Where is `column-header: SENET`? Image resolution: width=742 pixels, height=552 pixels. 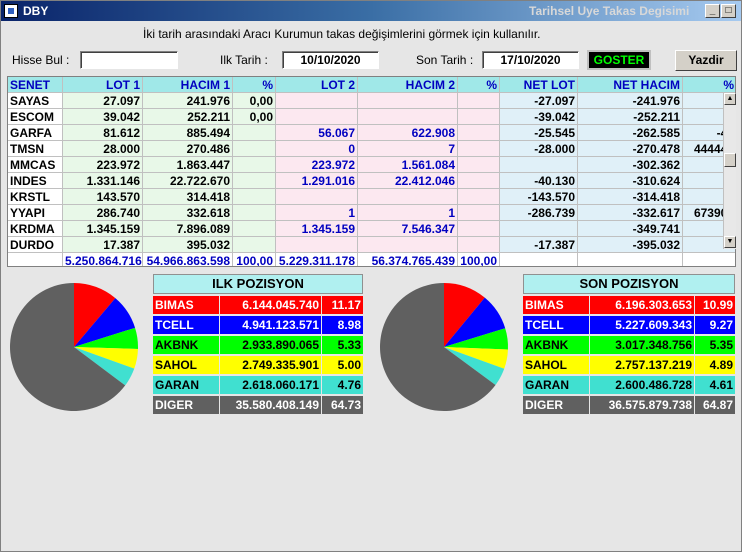 column-header: SENET is located at coordinates (35, 85).